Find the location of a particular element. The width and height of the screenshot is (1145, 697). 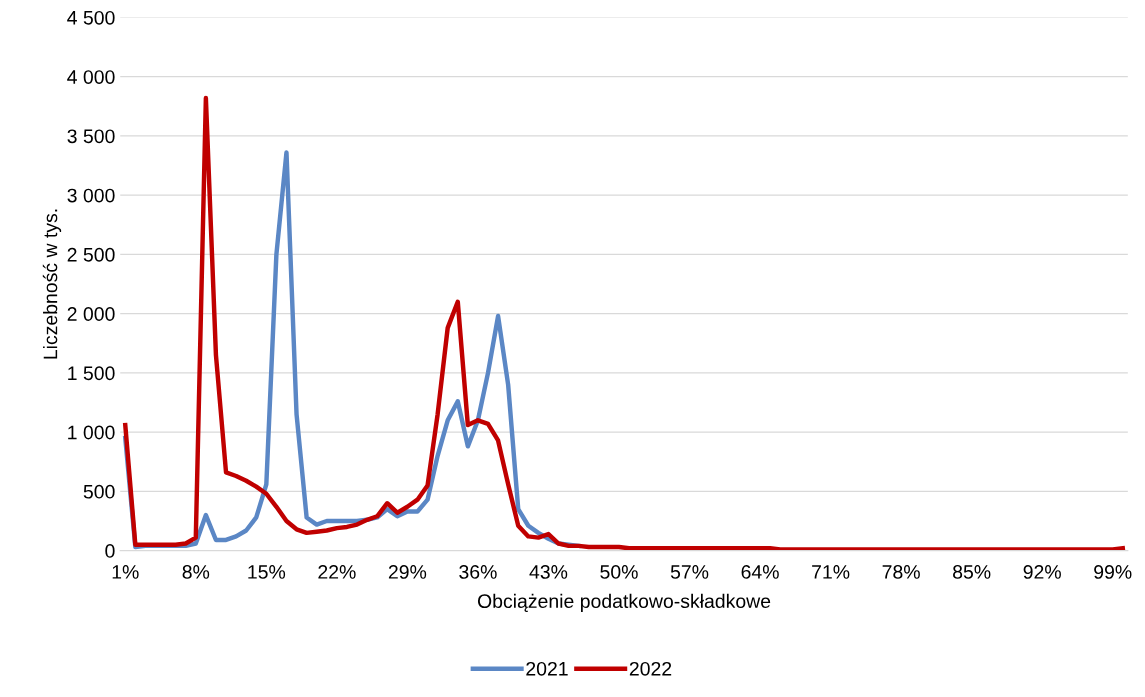

y-tick-label: 3 500 is located at coordinates (91, 136).